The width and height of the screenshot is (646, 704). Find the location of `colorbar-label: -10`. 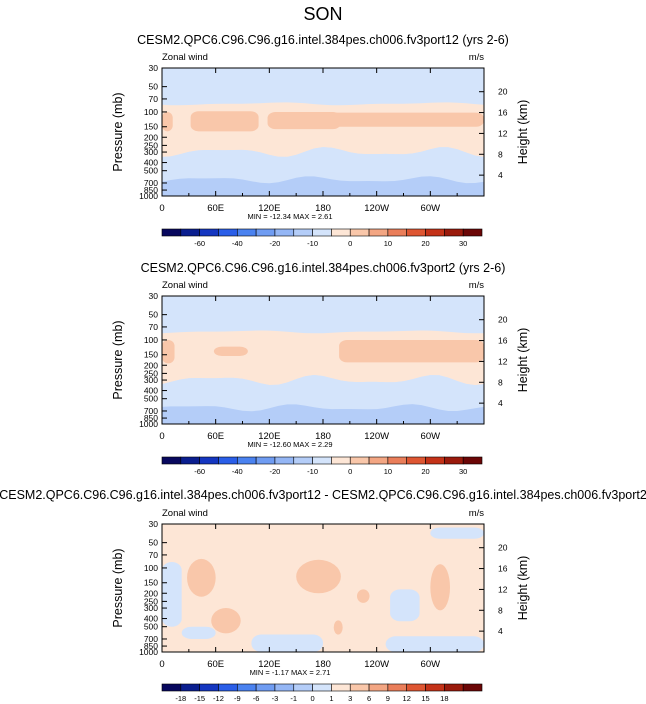

colorbar-label: -10 is located at coordinates (312, 471).